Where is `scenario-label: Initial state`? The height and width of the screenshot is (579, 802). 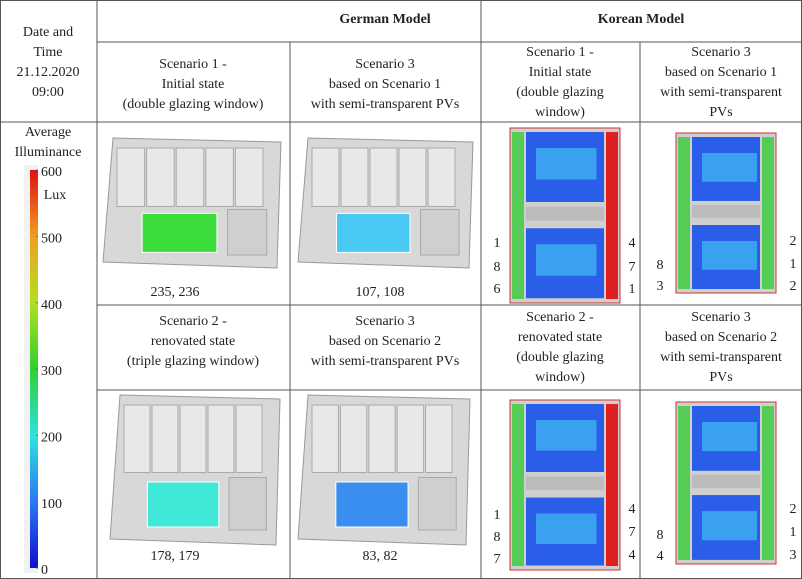
scenario-label: Initial state is located at coordinates (560, 72).